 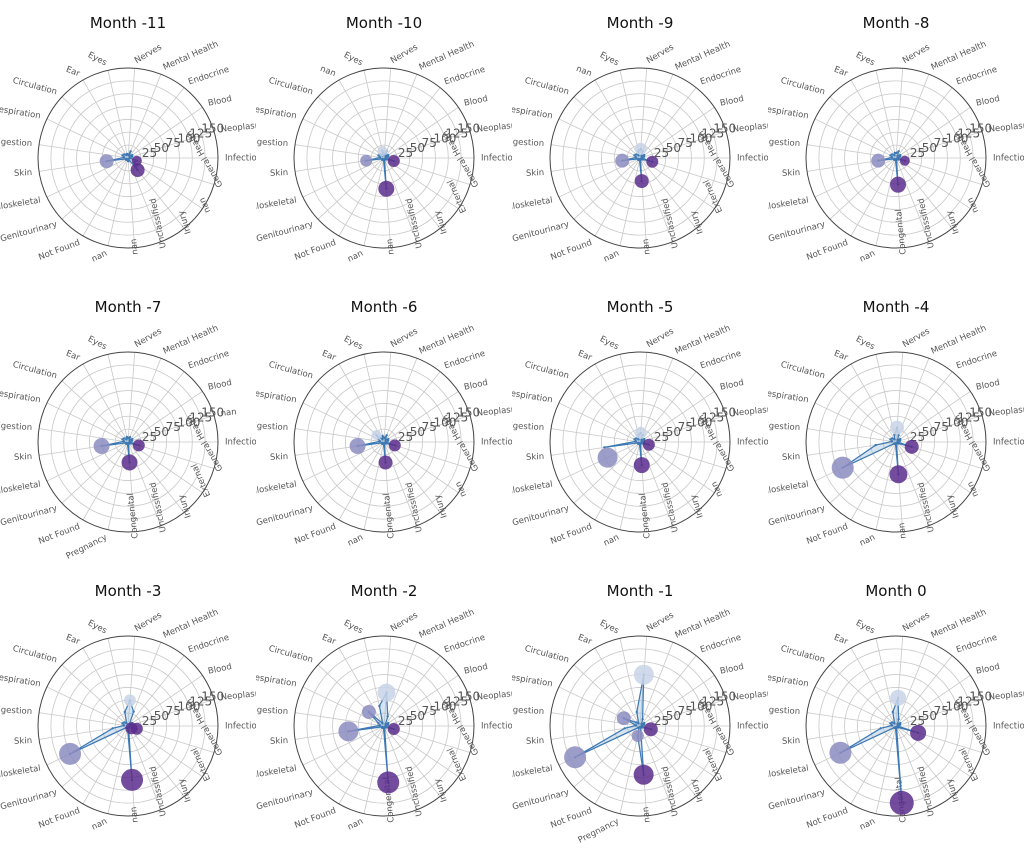 What do you see at coordinates (161, 716) in the screenshot?
I see `radial-tick-label: 50` at bounding box center [161, 716].